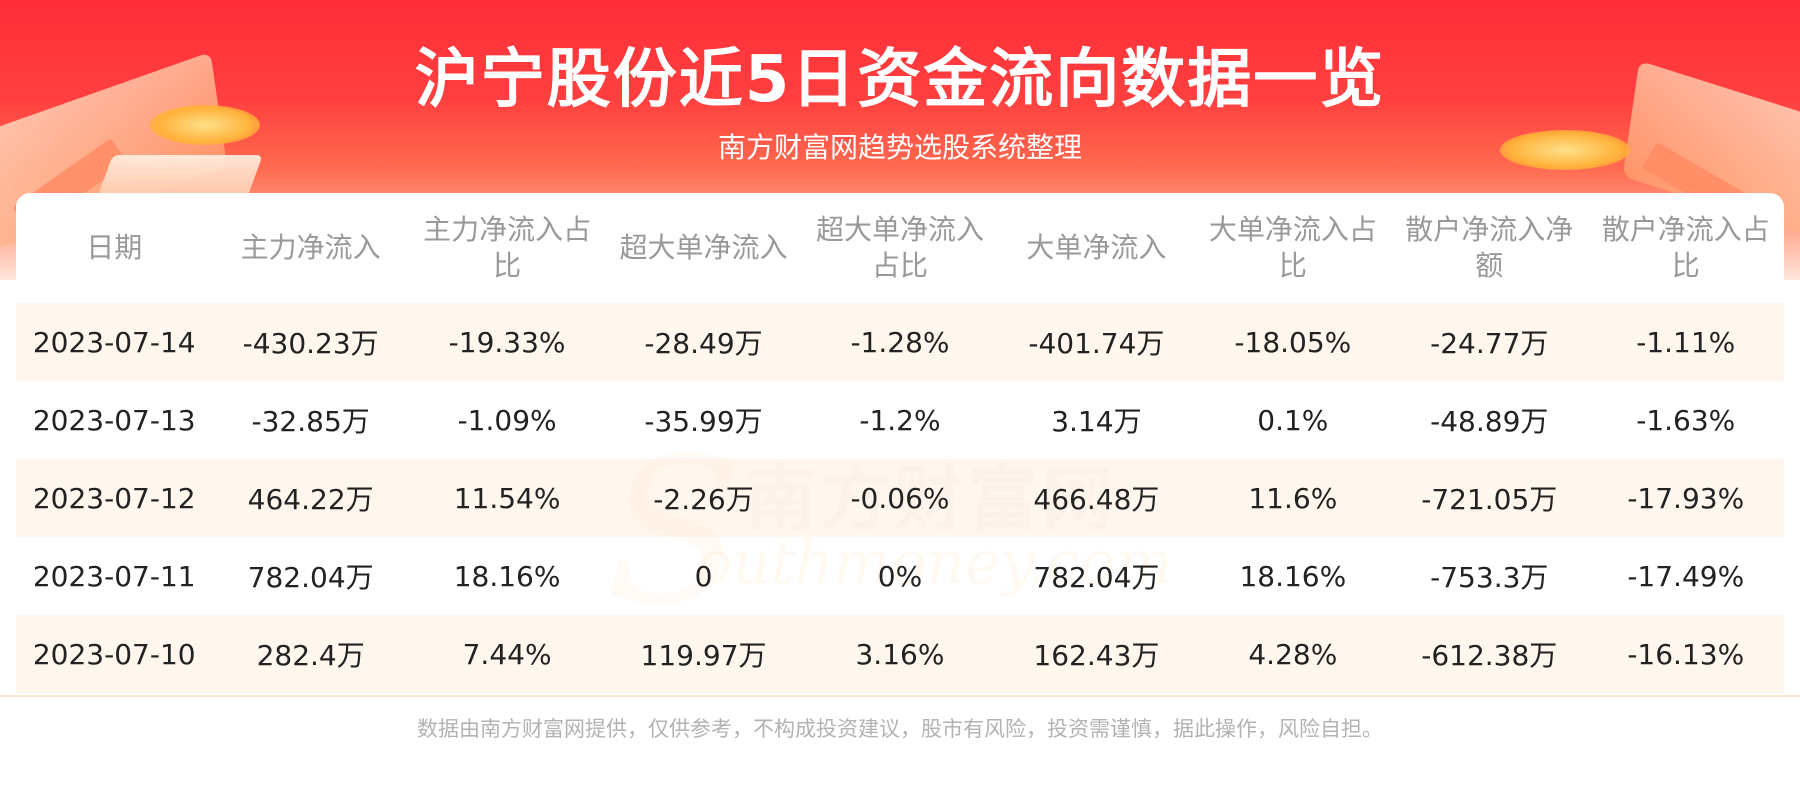  I want to click on table-cell: 4.28%, so click(1293, 654).